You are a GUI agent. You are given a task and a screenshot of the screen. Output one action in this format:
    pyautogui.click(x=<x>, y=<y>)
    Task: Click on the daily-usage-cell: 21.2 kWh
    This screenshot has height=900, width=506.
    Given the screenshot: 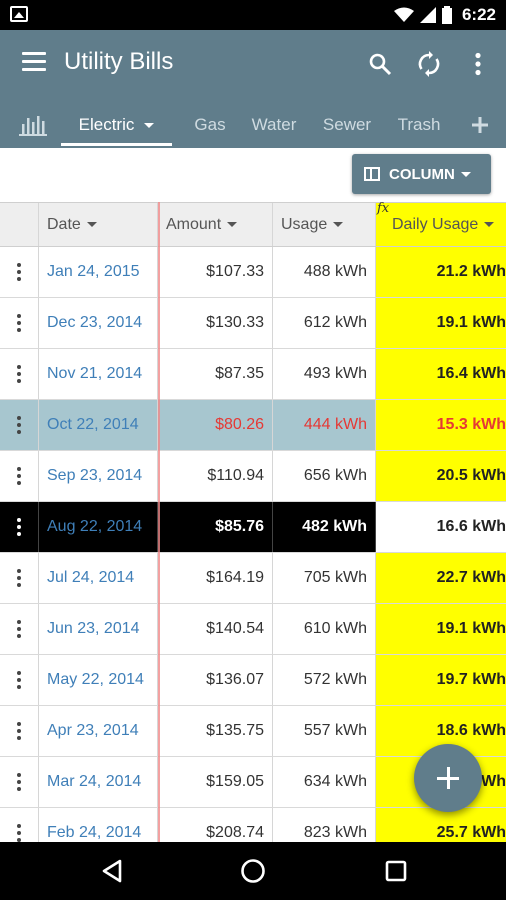 What is the action you would take?
    pyautogui.click(x=441, y=272)
    